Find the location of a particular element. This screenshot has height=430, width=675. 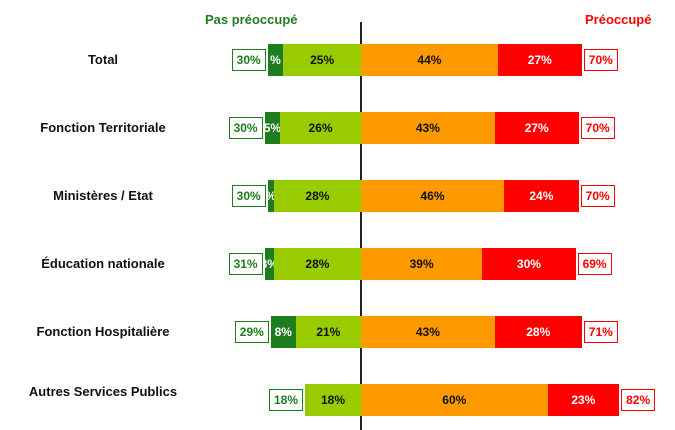

bar-segment: 25% is located at coordinates (322, 60).